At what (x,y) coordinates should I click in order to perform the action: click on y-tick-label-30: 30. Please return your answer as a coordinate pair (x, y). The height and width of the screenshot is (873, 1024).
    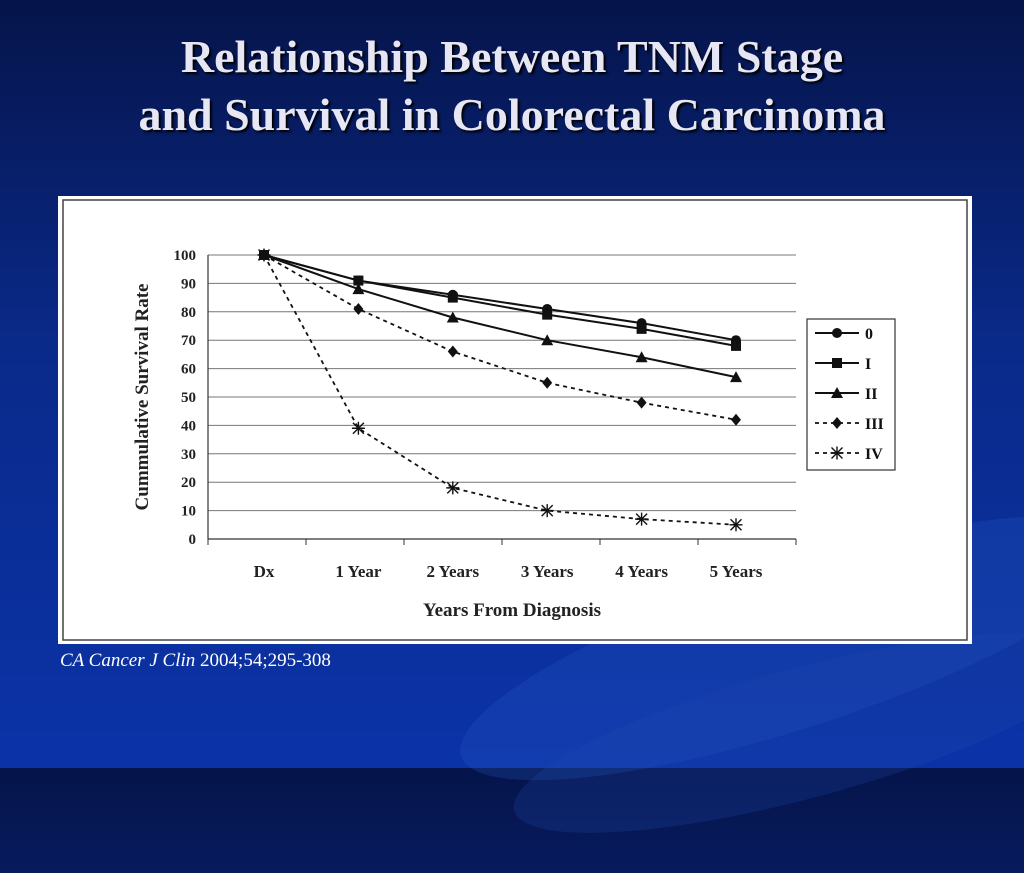
    Looking at the image, I should click on (188, 455).